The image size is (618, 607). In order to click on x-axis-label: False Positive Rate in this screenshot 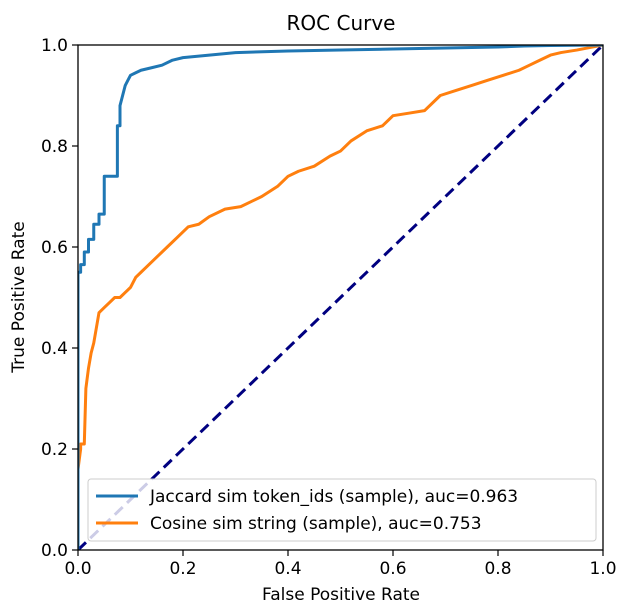, I will do `click(341, 595)`.